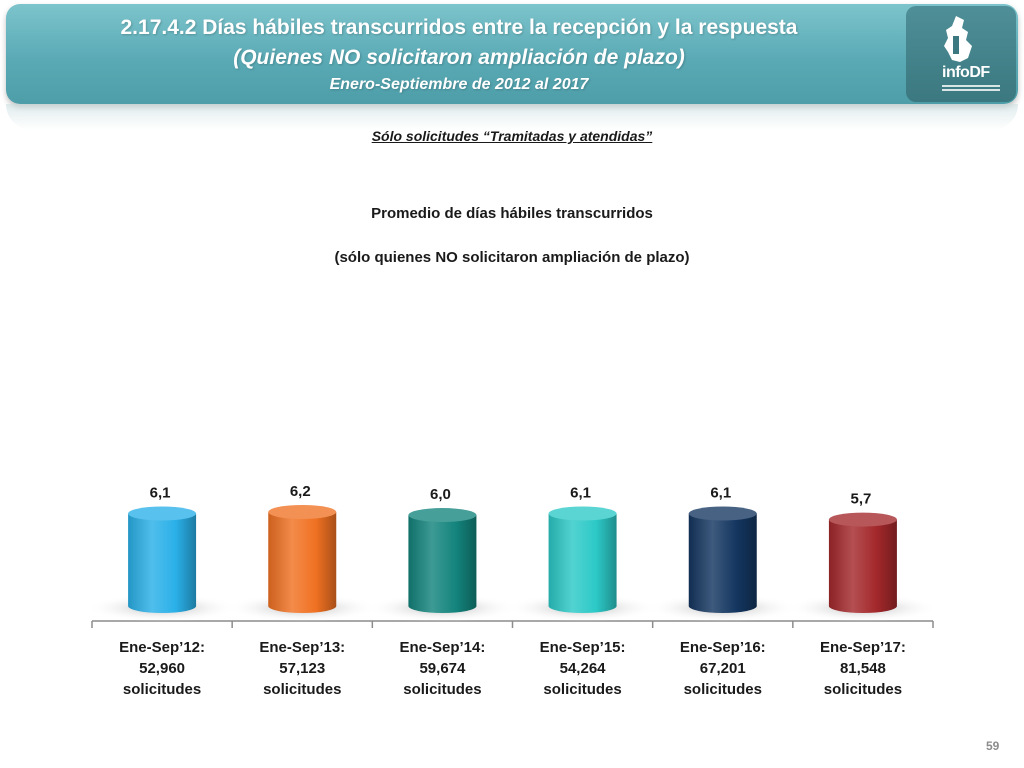  I want to click on page-period: Enero-Septiembre de 2012 al 2017, so click(459, 84).